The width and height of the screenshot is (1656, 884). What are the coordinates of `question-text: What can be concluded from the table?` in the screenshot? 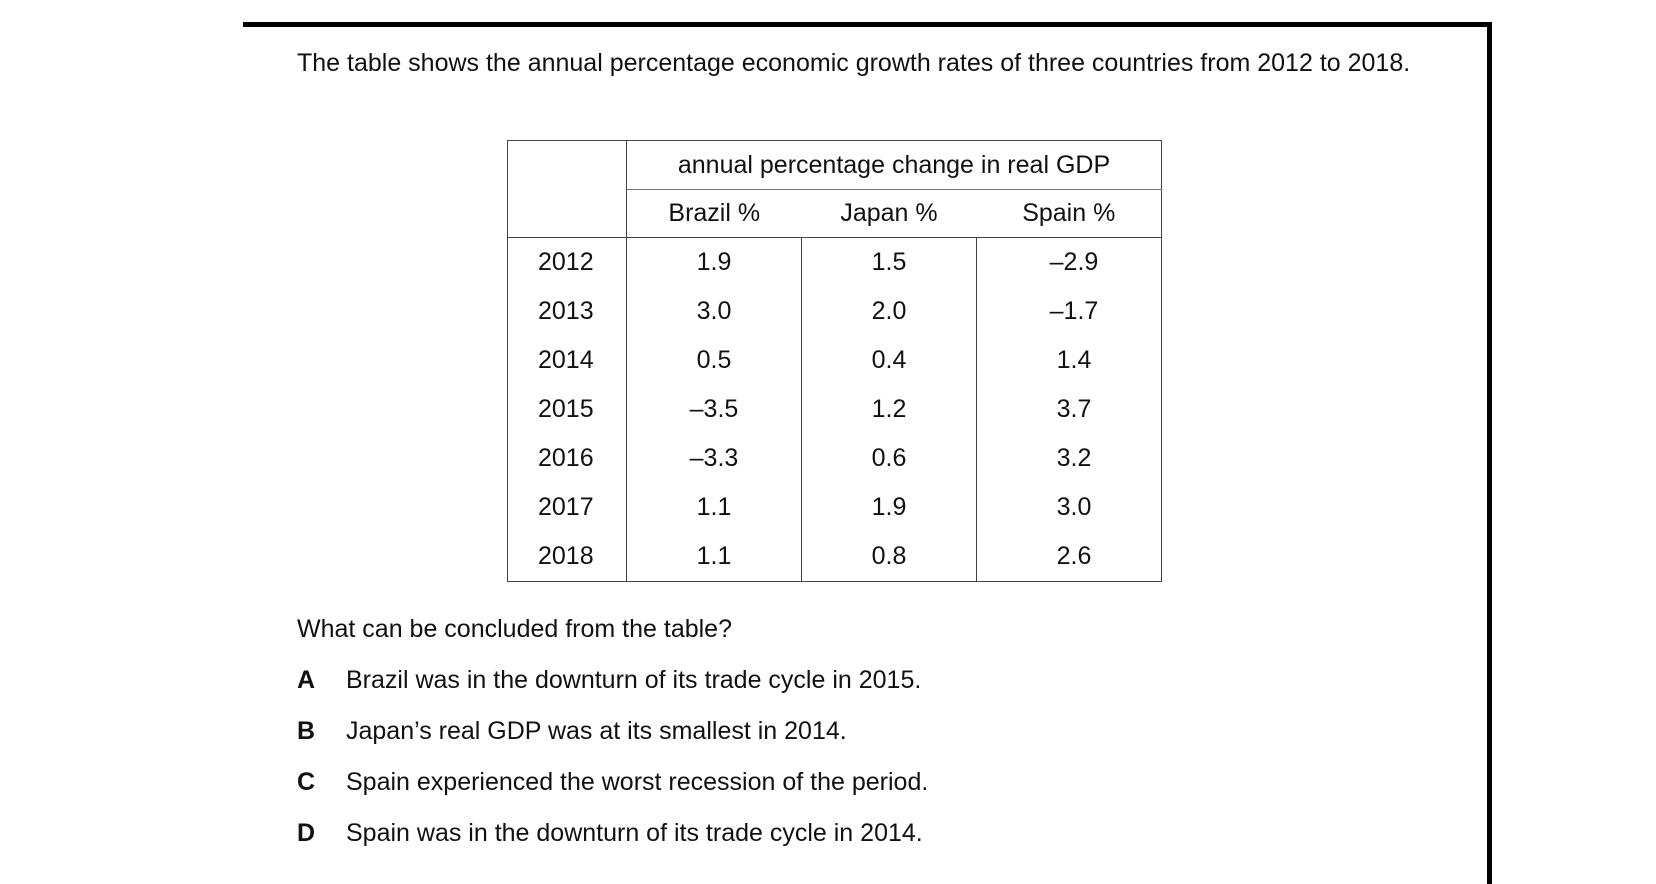 It's located at (514, 629).